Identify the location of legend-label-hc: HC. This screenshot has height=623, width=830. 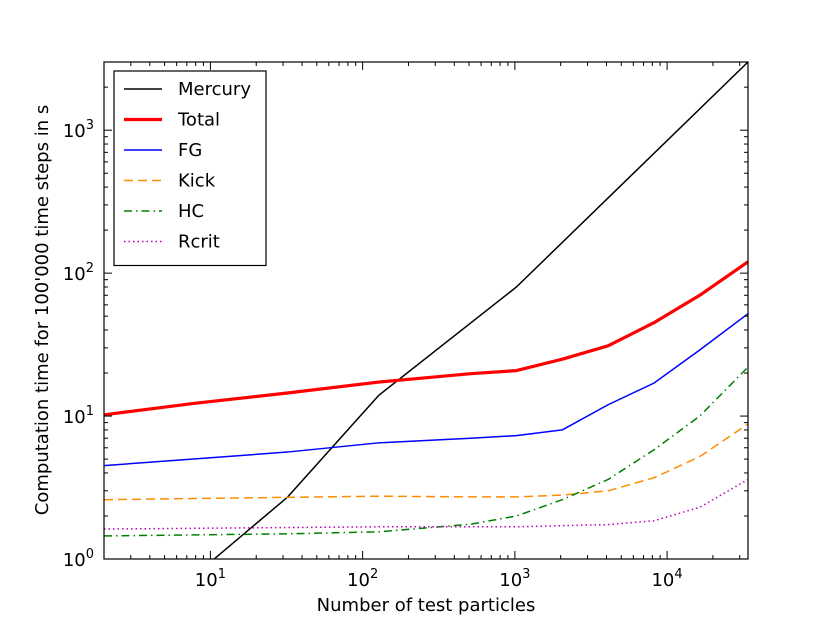
(191, 211).